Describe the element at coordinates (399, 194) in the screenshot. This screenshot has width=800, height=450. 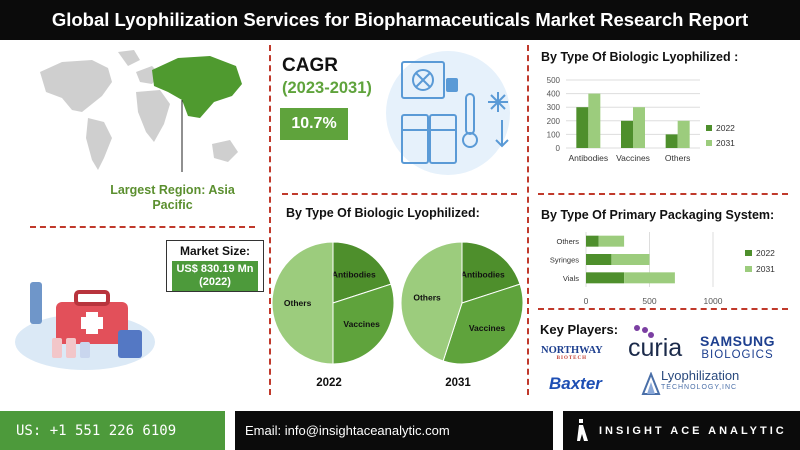
I see `divider-middle-horizontal` at that location.